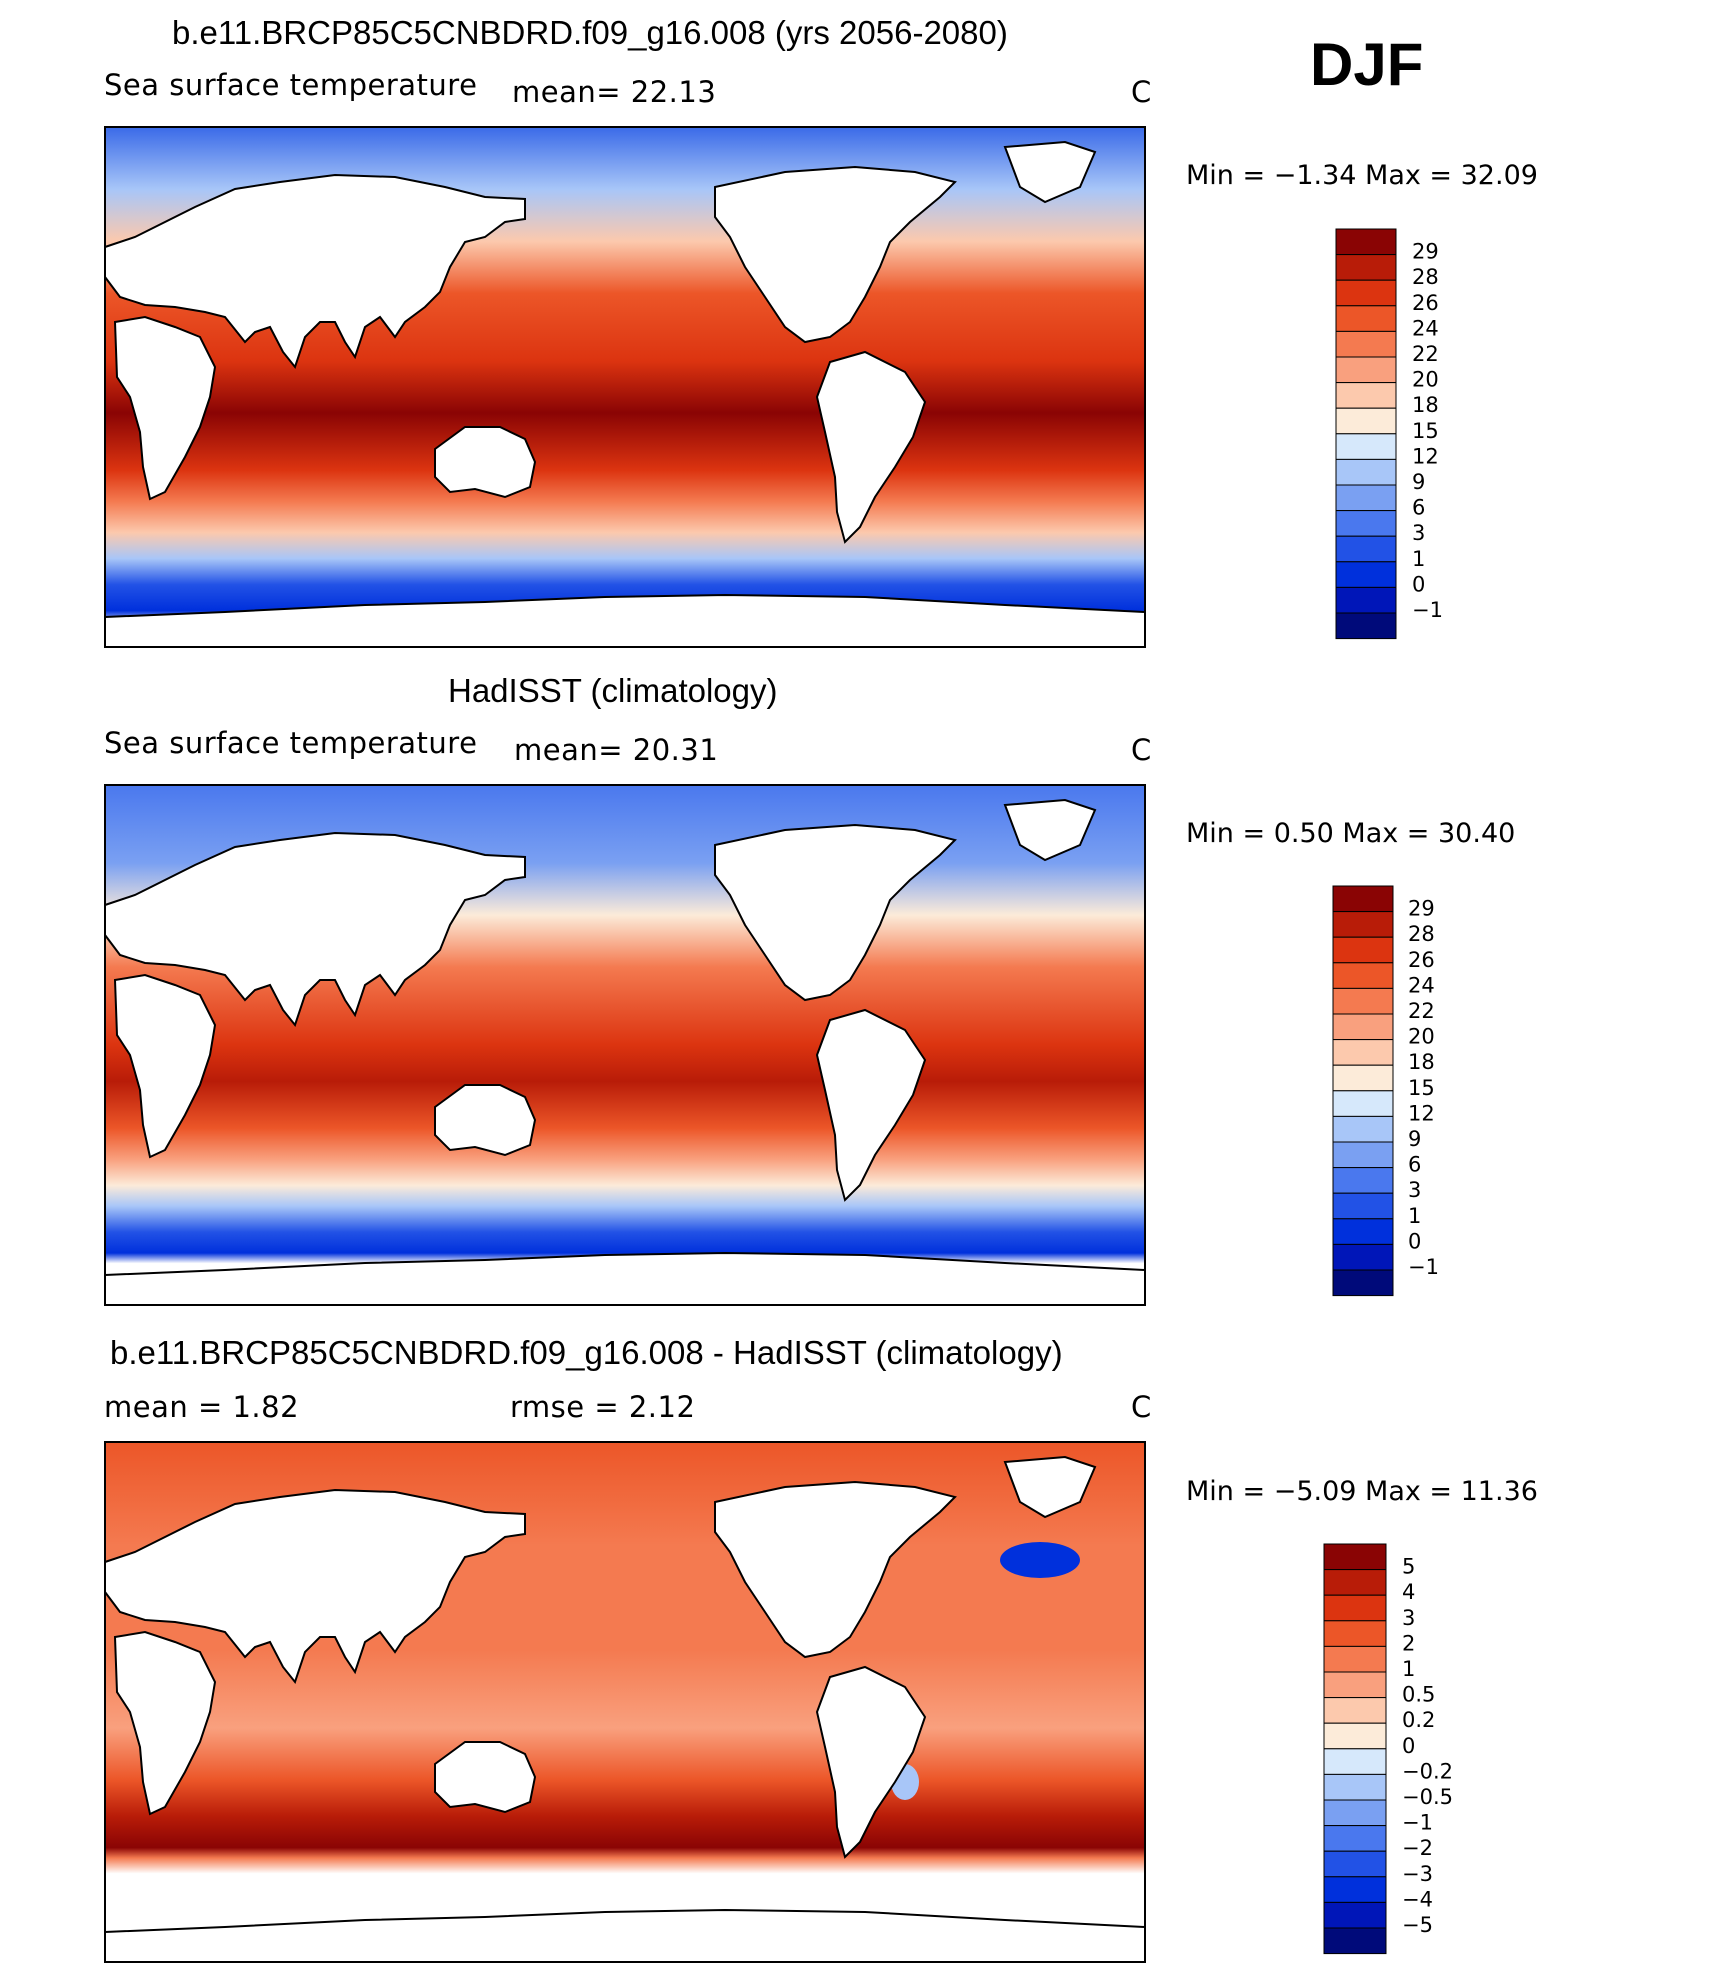  What do you see at coordinates (1408, 1643) in the screenshot?
I see `colorbar-3-tick-label: 2` at bounding box center [1408, 1643].